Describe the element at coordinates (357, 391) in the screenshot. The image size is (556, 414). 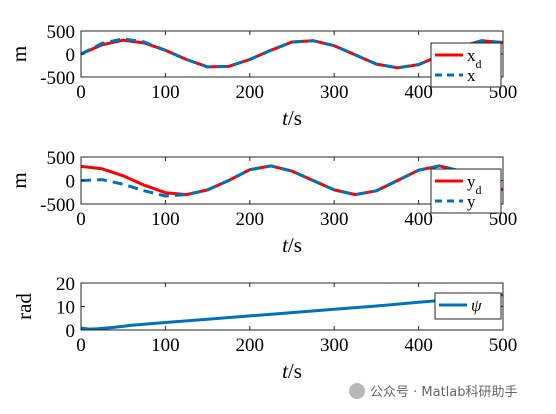
I see `wechat-icon` at that location.